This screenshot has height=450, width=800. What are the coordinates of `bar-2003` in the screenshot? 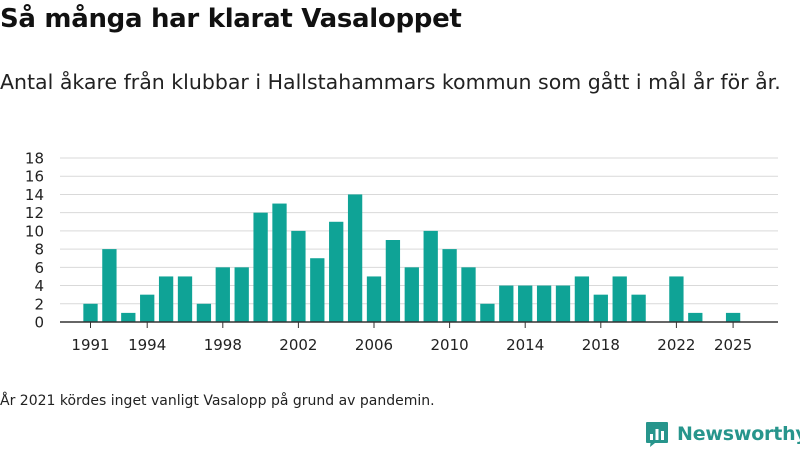 It's located at (317, 290).